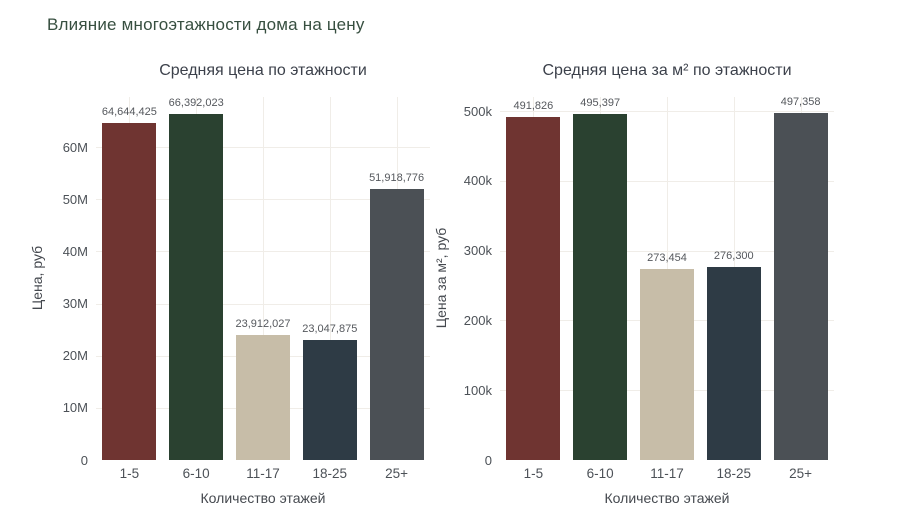 The height and width of the screenshot is (530, 900). What do you see at coordinates (733, 256) in the screenshot?
I see `bar-value-label: 276,300` at bounding box center [733, 256].